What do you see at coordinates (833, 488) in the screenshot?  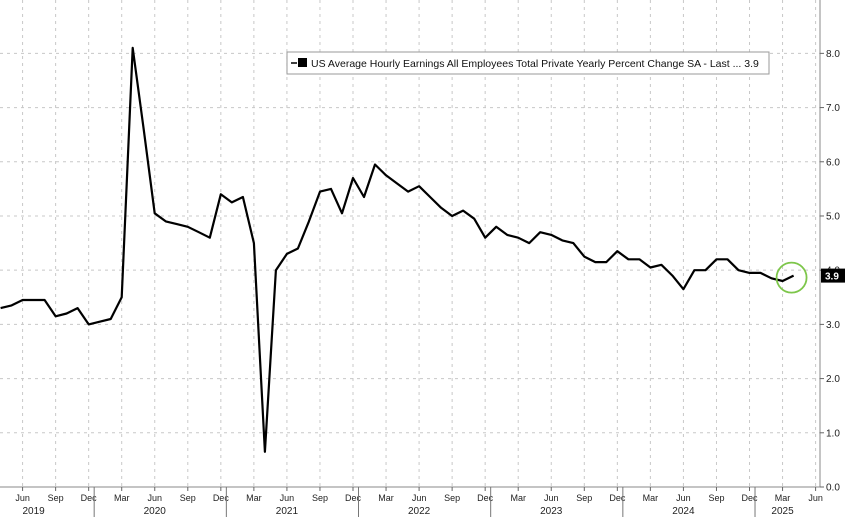 I see `y-tick-label: 0.0` at bounding box center [833, 488].